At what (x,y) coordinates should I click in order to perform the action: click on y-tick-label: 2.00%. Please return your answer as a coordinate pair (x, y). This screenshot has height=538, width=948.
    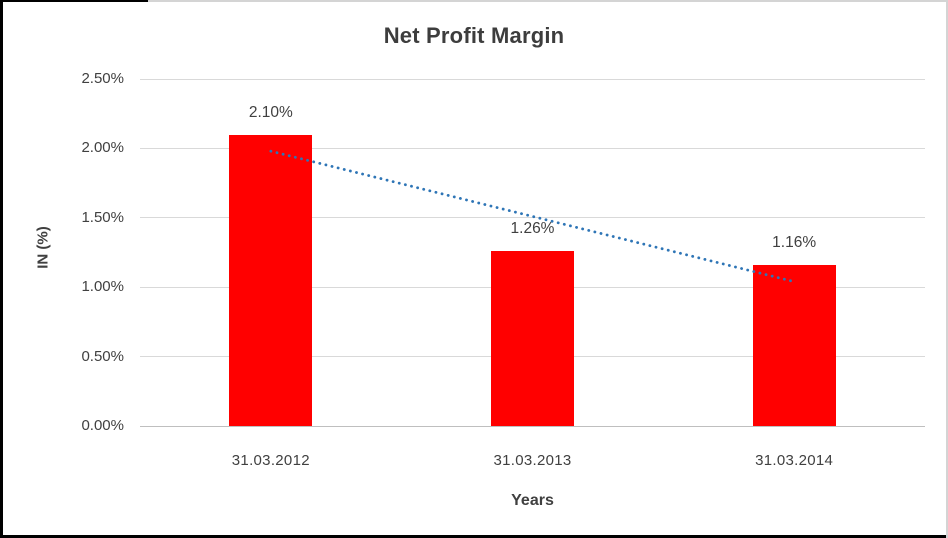
    Looking at the image, I should click on (102, 148).